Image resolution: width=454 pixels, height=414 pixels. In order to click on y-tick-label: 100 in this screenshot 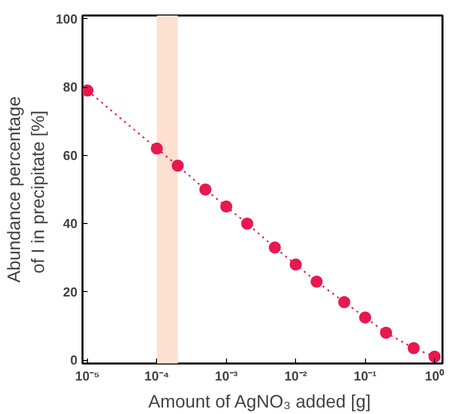, I will do `click(67, 18)`.